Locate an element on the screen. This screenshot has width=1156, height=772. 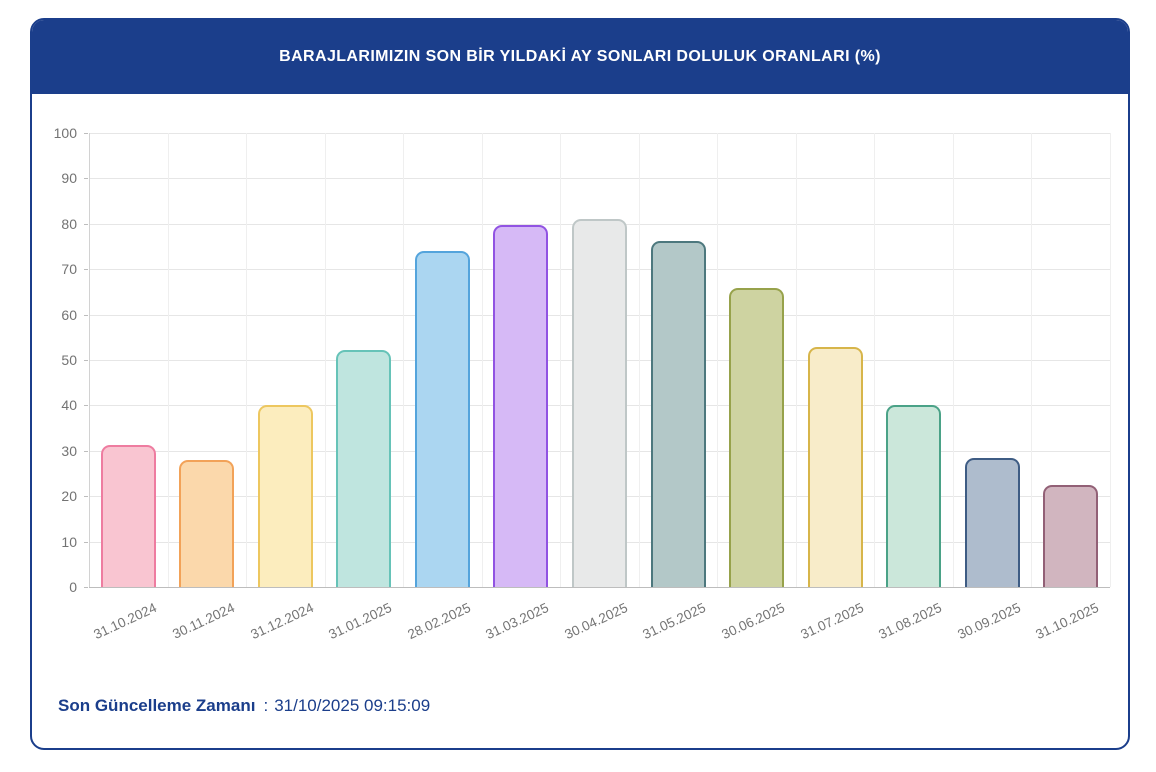
last-update-value: 31/10/2025 09:15:09 is located at coordinates (352, 705).